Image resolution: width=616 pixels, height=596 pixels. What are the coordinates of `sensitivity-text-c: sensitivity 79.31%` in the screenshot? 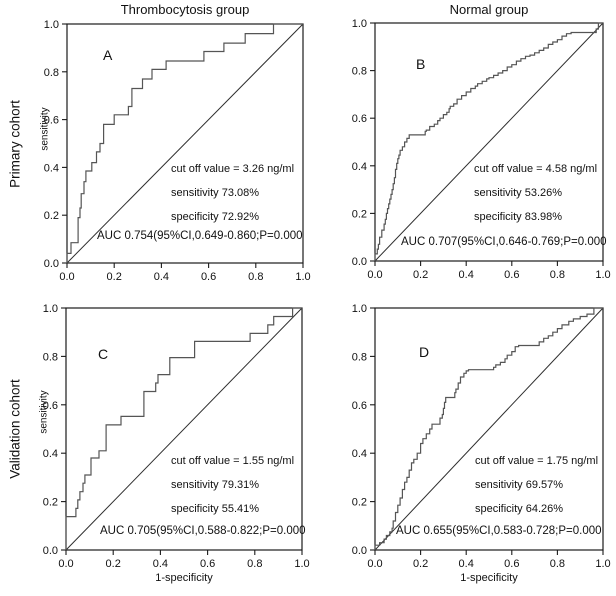 It's located at (215, 485).